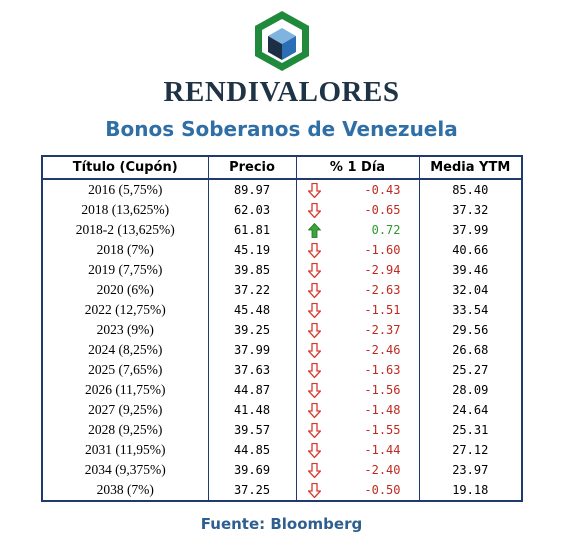 Image resolution: width=563 pixels, height=551 pixels. Describe the element at coordinates (251, 430) in the screenshot. I see `cell-precio: 39.57` at that location.